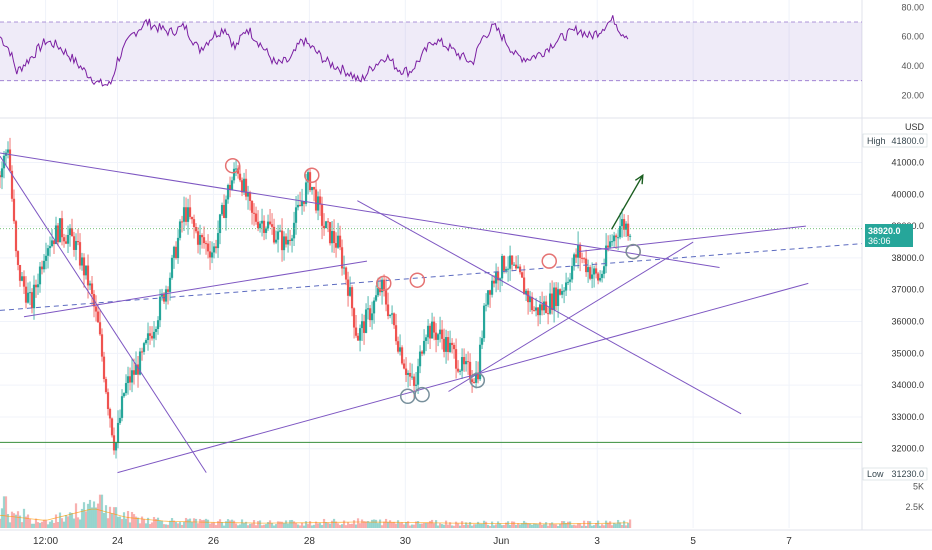 The image size is (932, 550). I want to click on time-tick-label: 26, so click(214, 541).